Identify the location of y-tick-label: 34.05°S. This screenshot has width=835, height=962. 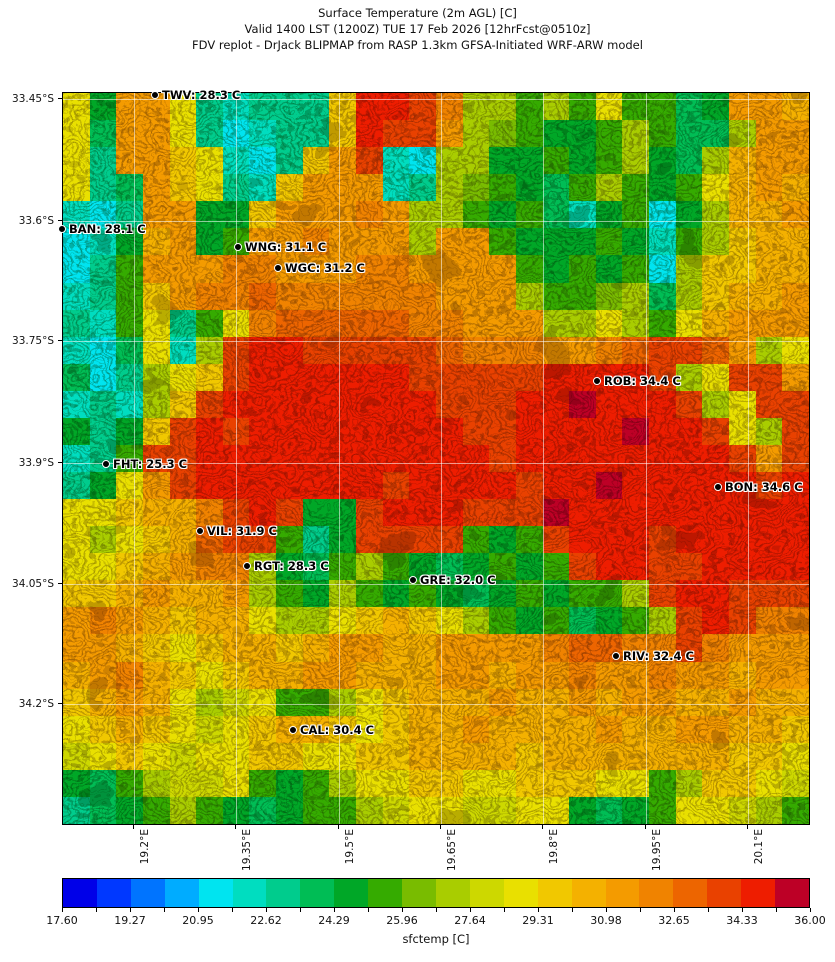
(33, 584).